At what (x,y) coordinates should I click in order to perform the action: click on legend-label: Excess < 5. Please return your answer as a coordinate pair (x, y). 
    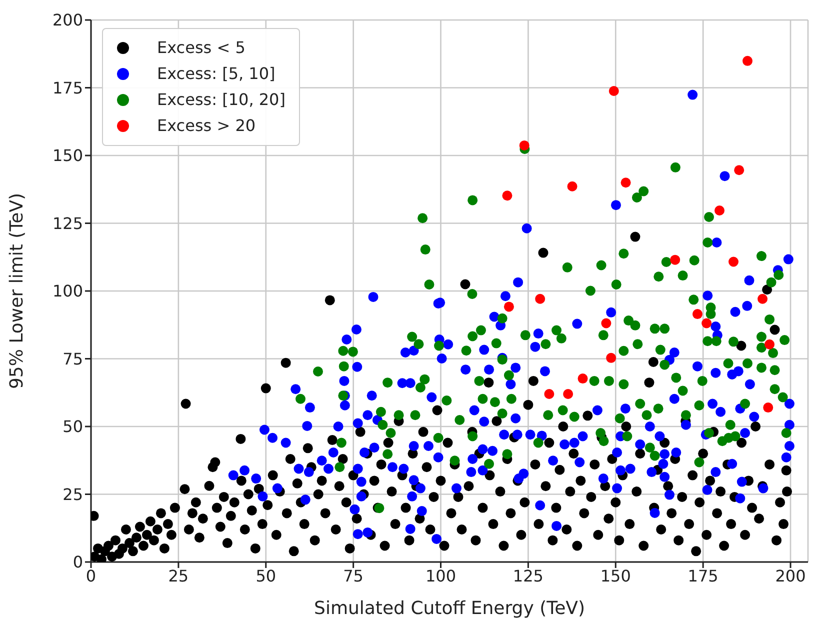
    Looking at the image, I should click on (201, 48).